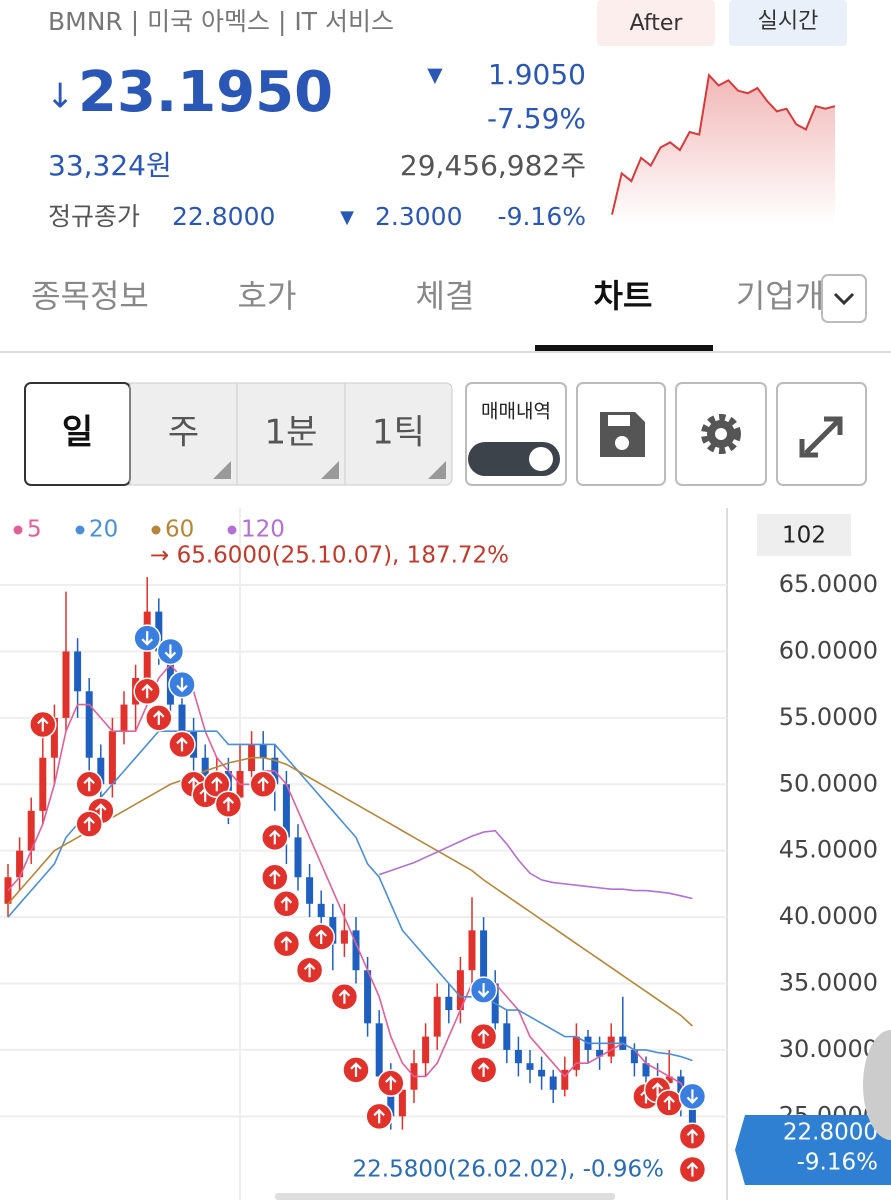 This screenshot has height=1204, width=891. Describe the element at coordinates (828, 1049) in the screenshot. I see `y-tick-label: 30.0000` at that location.